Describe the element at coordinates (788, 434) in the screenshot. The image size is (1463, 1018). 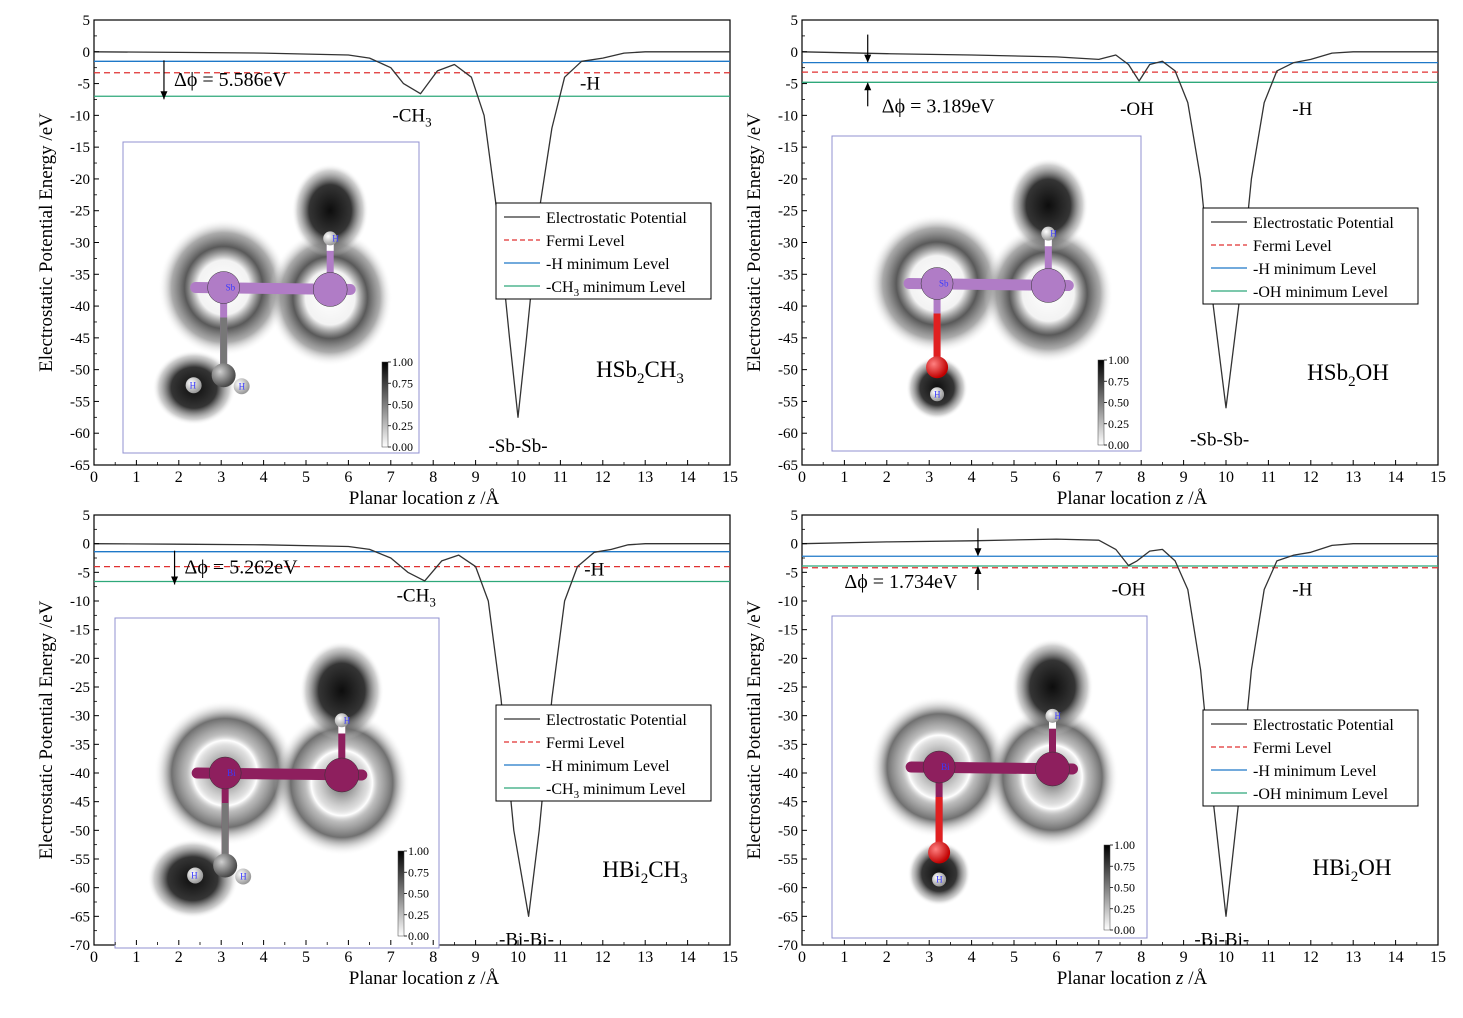
I see `y-tick-label: -60` at that location.